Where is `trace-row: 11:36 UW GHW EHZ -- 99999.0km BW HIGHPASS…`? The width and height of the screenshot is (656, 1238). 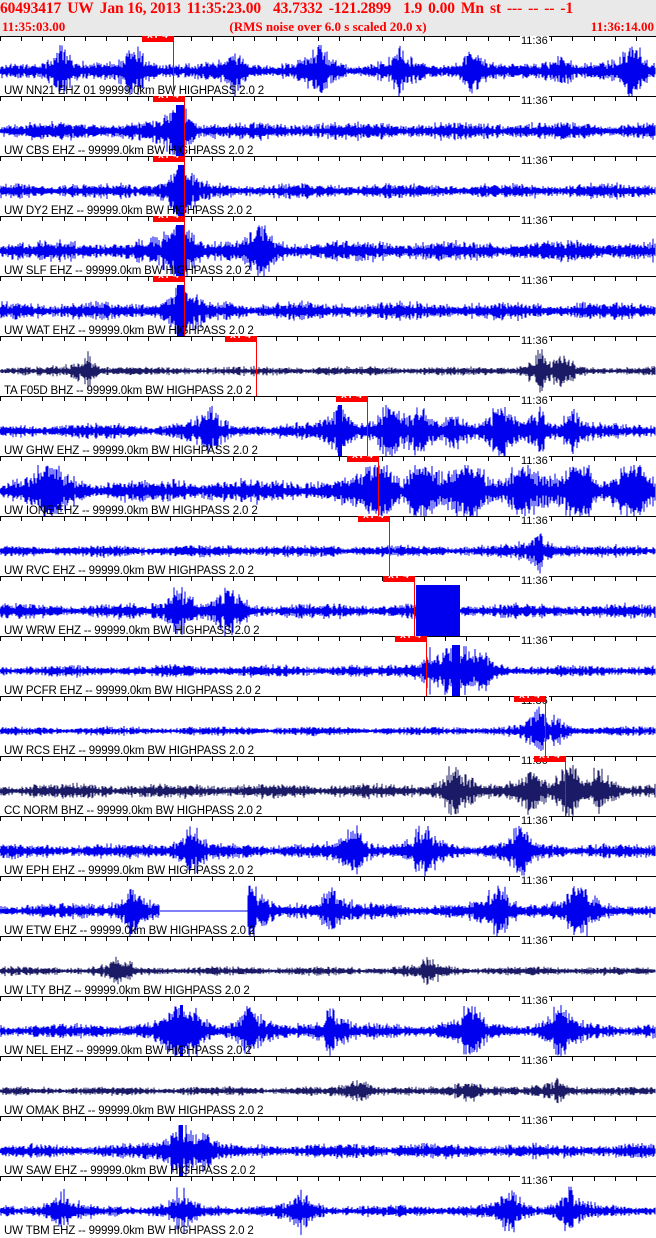 trace-row: 11:36 UW GHW EHZ -- 99999.0km BW HIGHPASS… is located at coordinates (328, 426).